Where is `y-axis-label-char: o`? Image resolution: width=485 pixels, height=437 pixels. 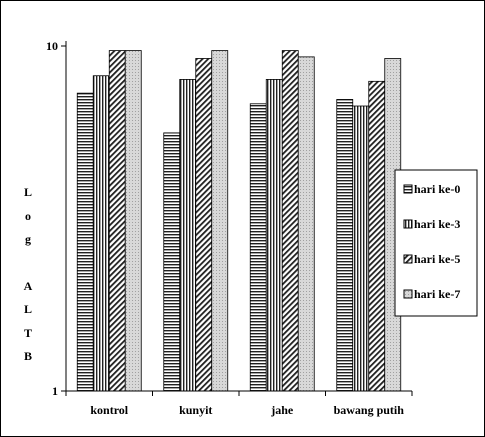
y-axis-label-char: o is located at coordinates (28, 216).